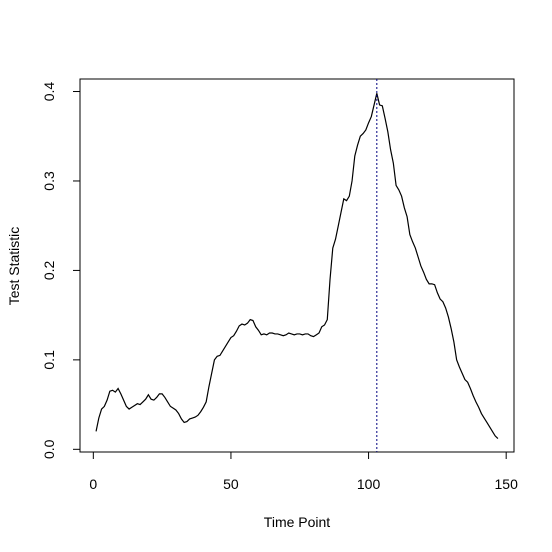 This screenshot has height=552, width=552. What do you see at coordinates (49, 181) in the screenshot?
I see `y-tick-label: 0.3` at bounding box center [49, 181].